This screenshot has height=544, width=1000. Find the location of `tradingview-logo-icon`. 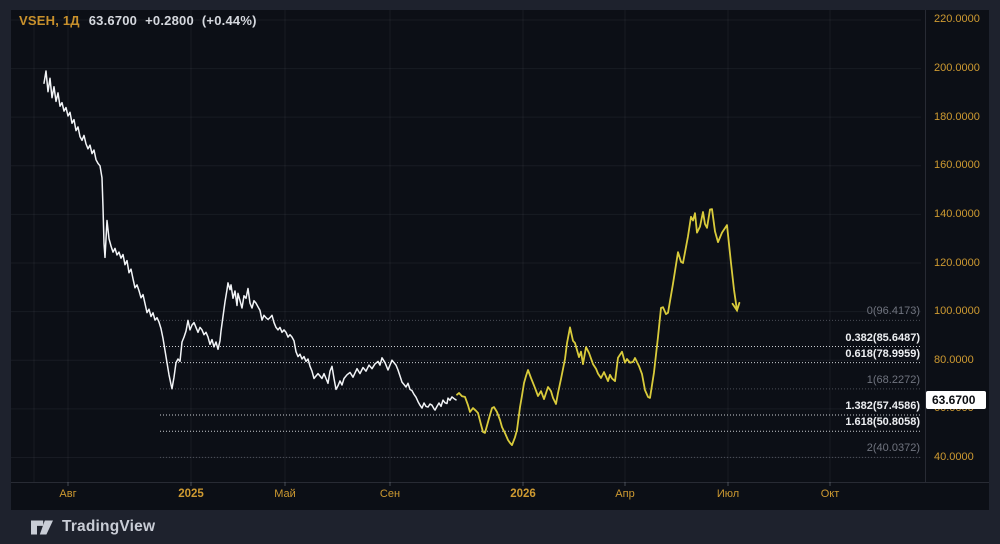

tradingview-logo-icon is located at coordinates (42, 527).